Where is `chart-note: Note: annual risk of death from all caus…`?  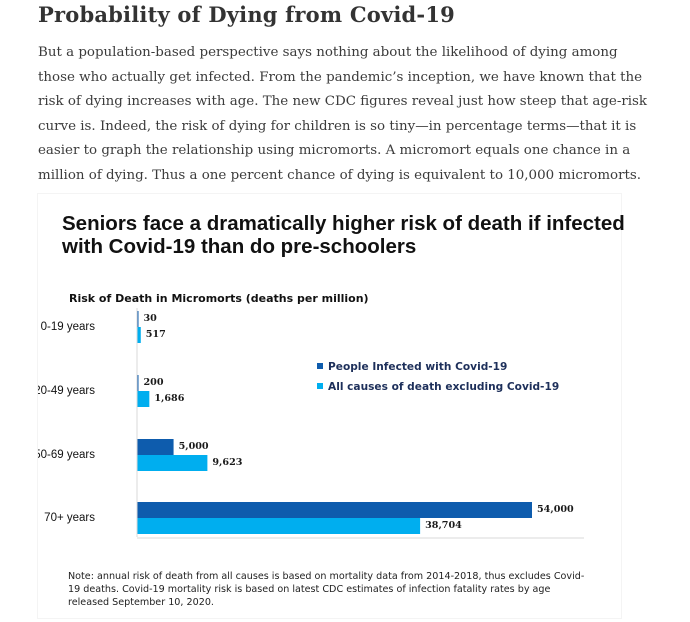 chart-note: Note: annual risk of death from all caus… is located at coordinates (326, 589).